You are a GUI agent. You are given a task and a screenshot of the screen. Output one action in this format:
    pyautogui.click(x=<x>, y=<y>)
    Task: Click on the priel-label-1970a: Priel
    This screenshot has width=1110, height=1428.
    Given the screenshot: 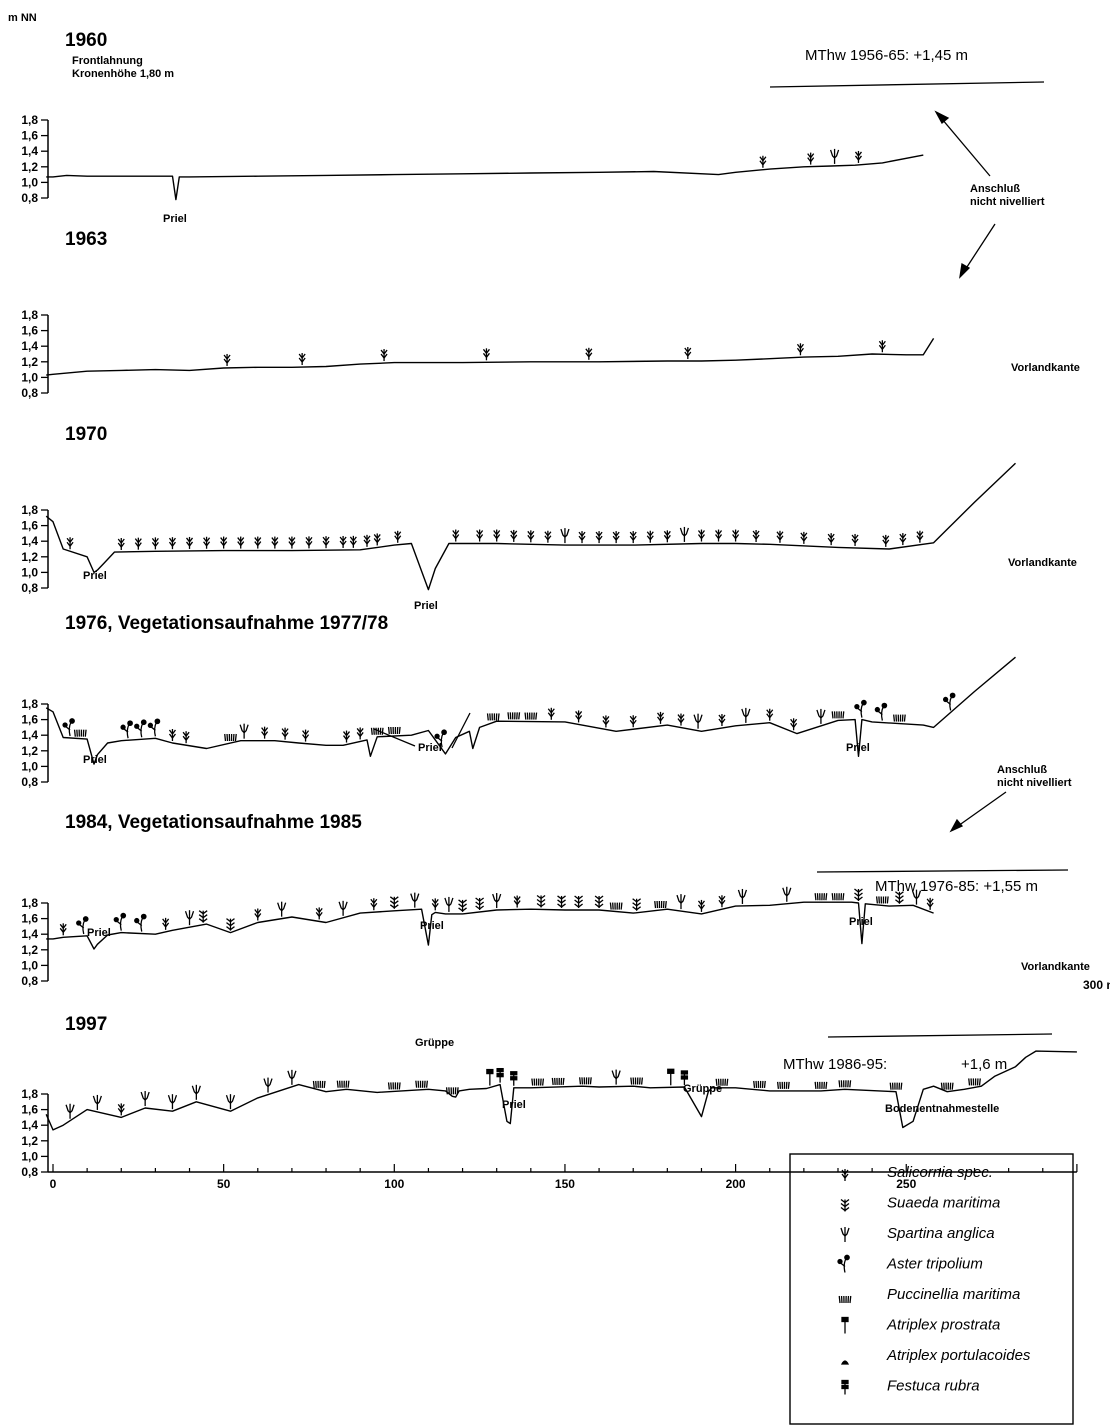 What is the action you would take?
    pyautogui.click(x=95, y=576)
    